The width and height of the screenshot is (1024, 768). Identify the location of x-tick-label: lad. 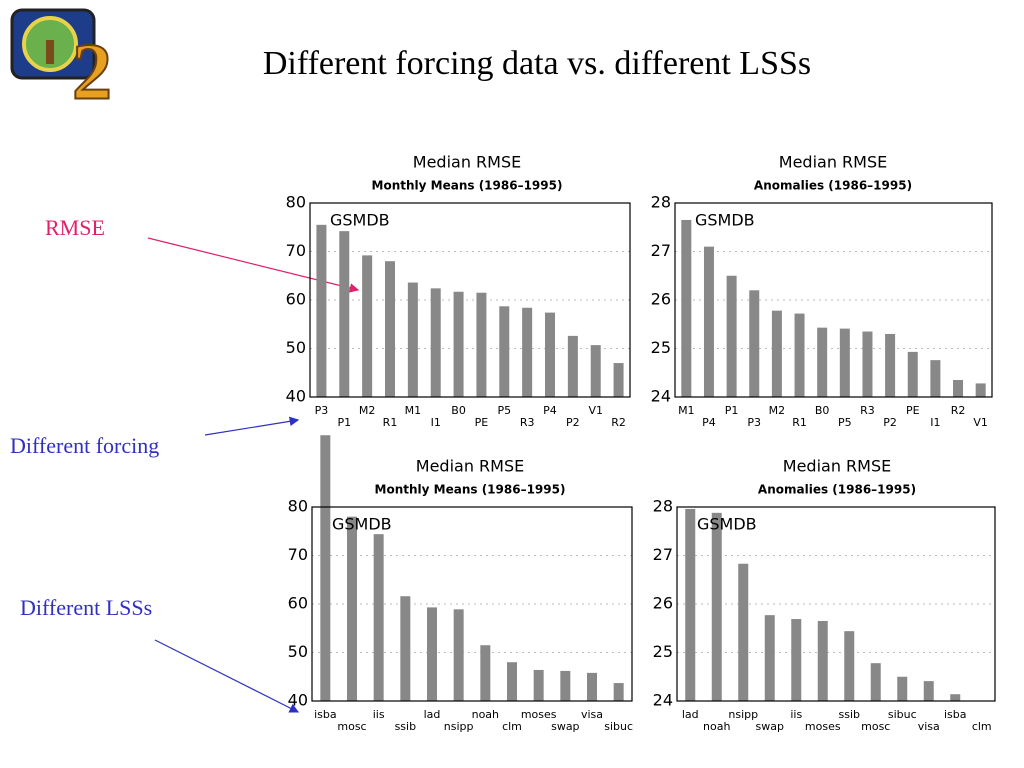
(432, 714).